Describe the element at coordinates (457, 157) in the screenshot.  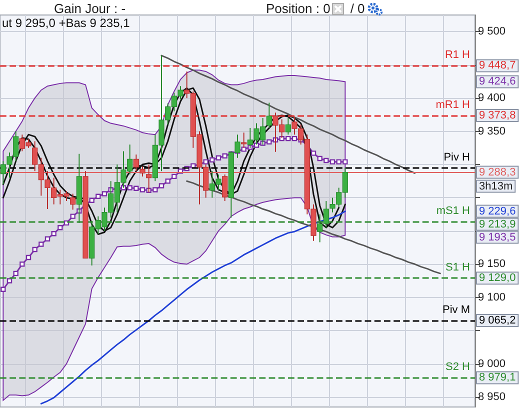
I see `ref-line-label: Piv H` at that location.